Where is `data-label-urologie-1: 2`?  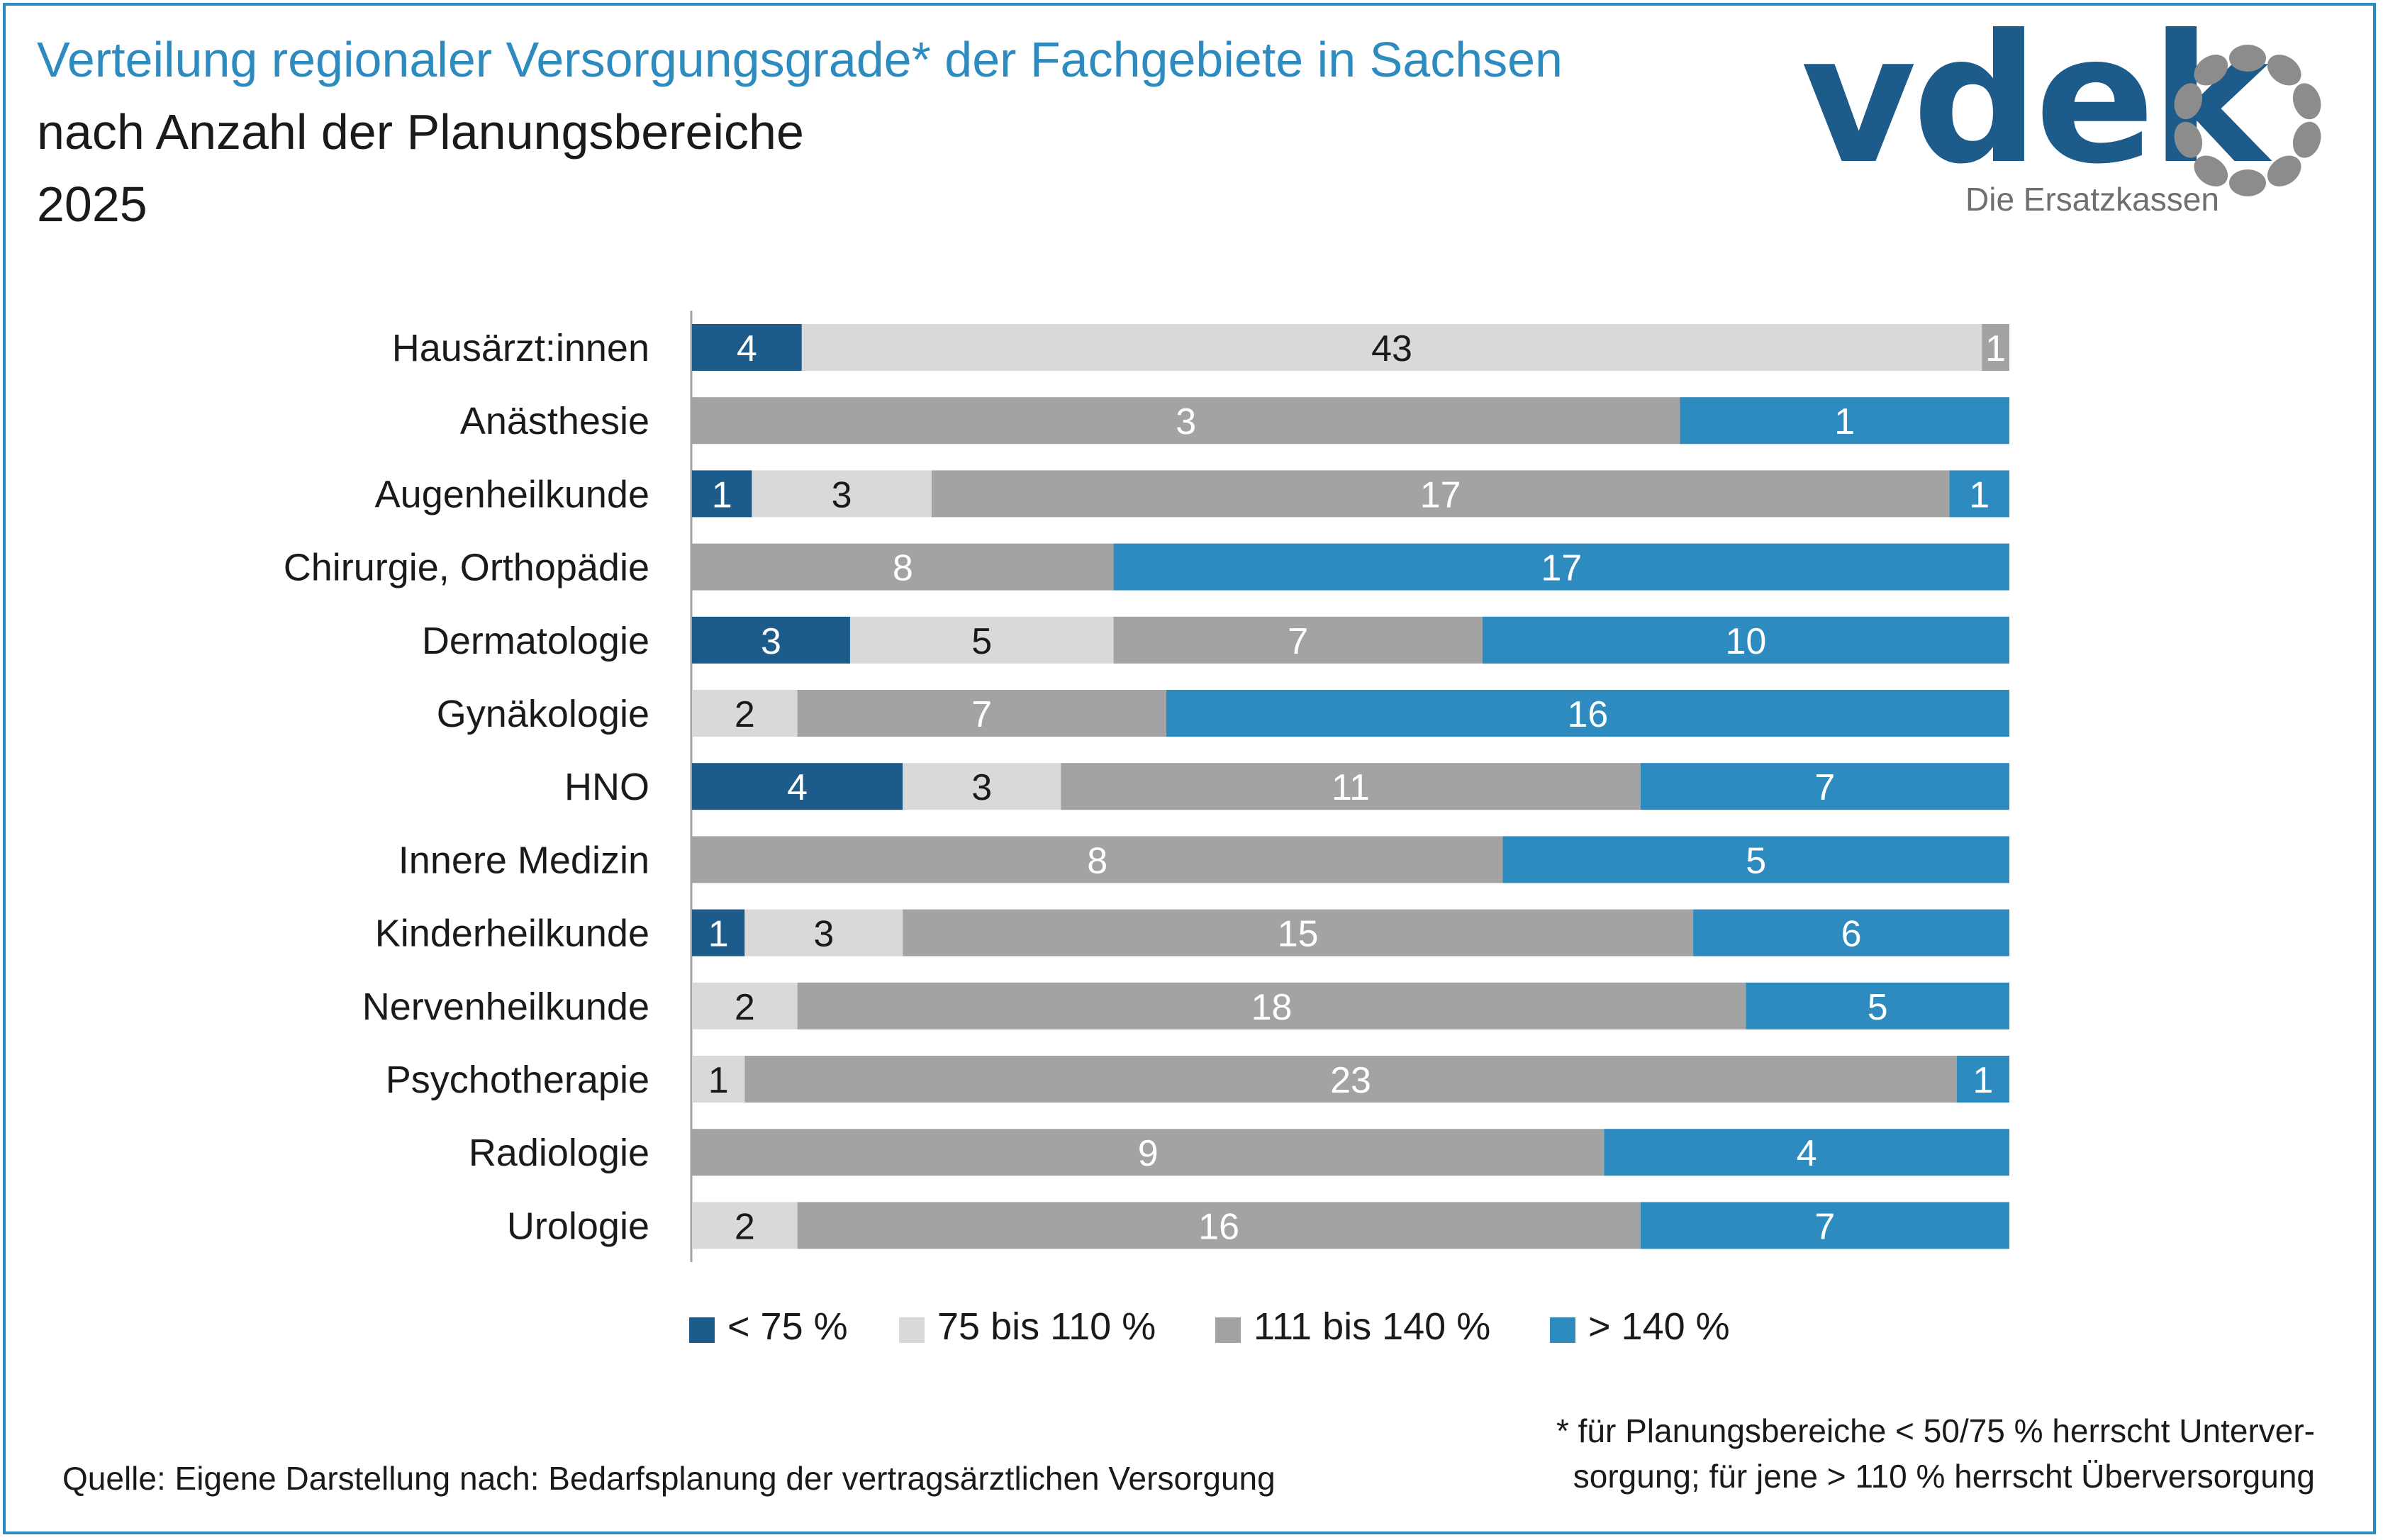
data-label-urologie-1: 2 is located at coordinates (745, 1226).